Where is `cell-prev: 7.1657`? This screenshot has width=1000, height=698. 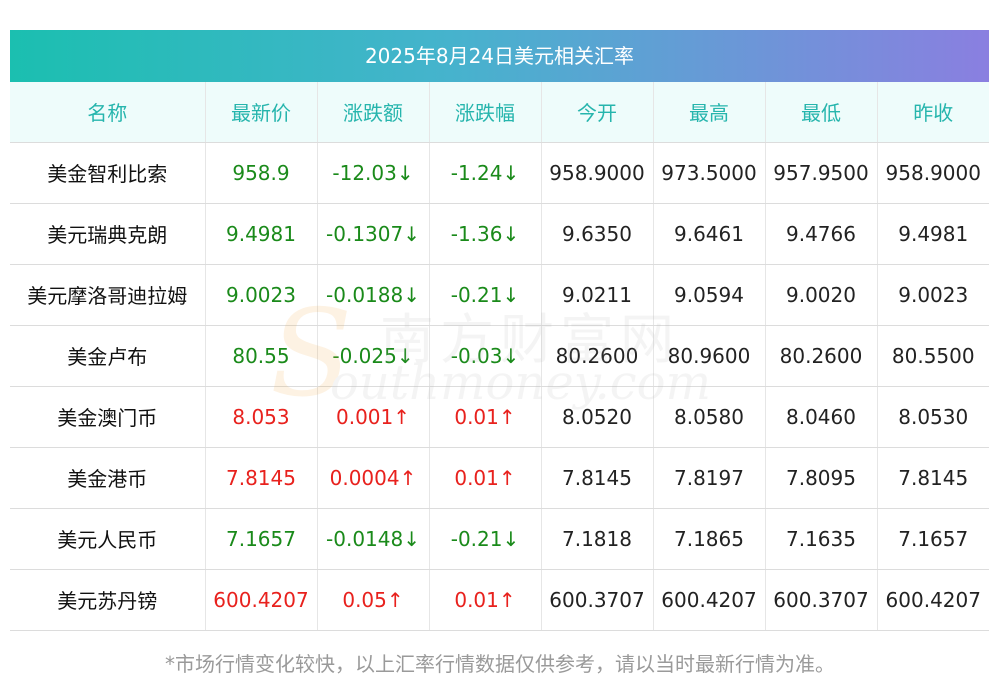
cell-prev: 7.1657 is located at coordinates (933, 539).